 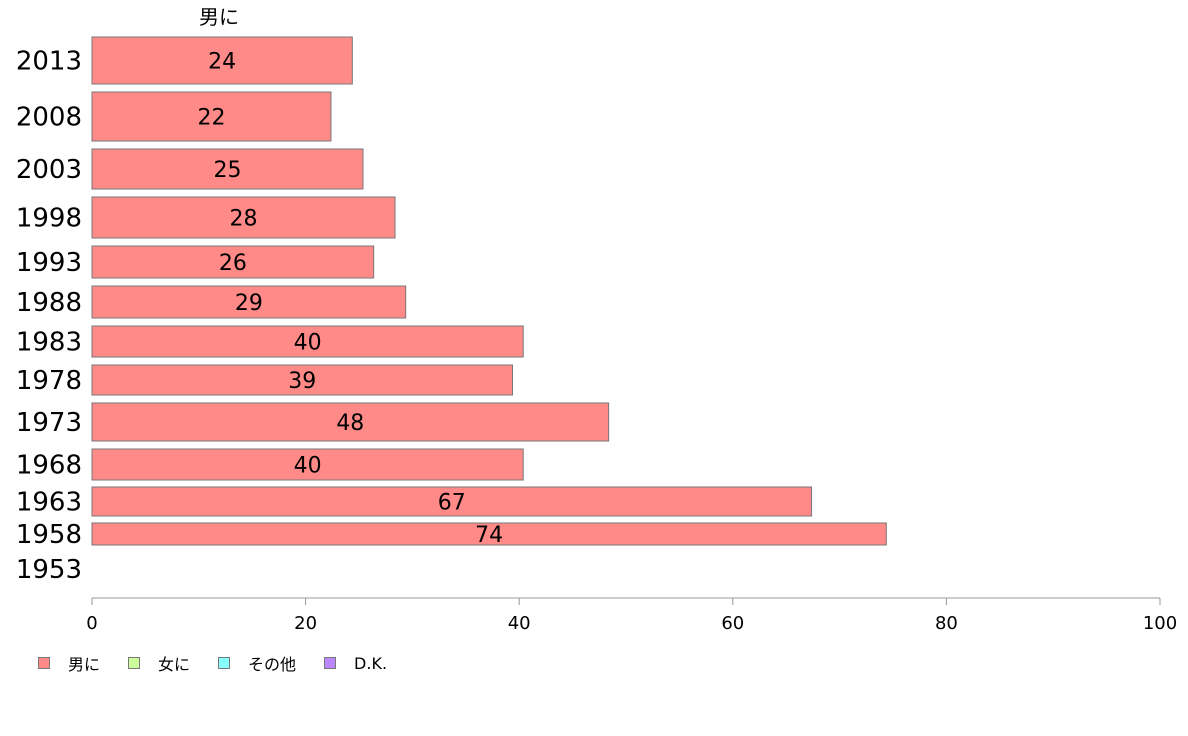 I want to click on x-tick-label: 60, so click(x=732, y=623).